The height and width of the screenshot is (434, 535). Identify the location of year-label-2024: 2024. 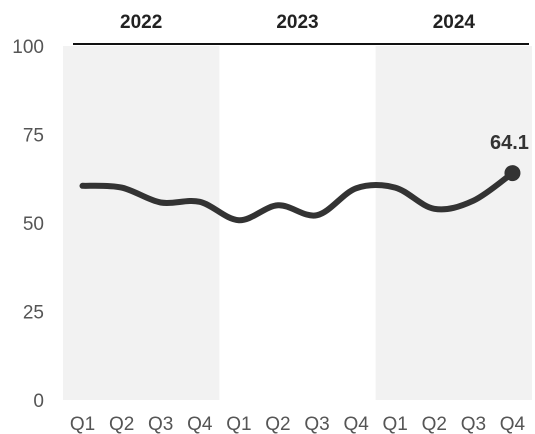
(454, 22).